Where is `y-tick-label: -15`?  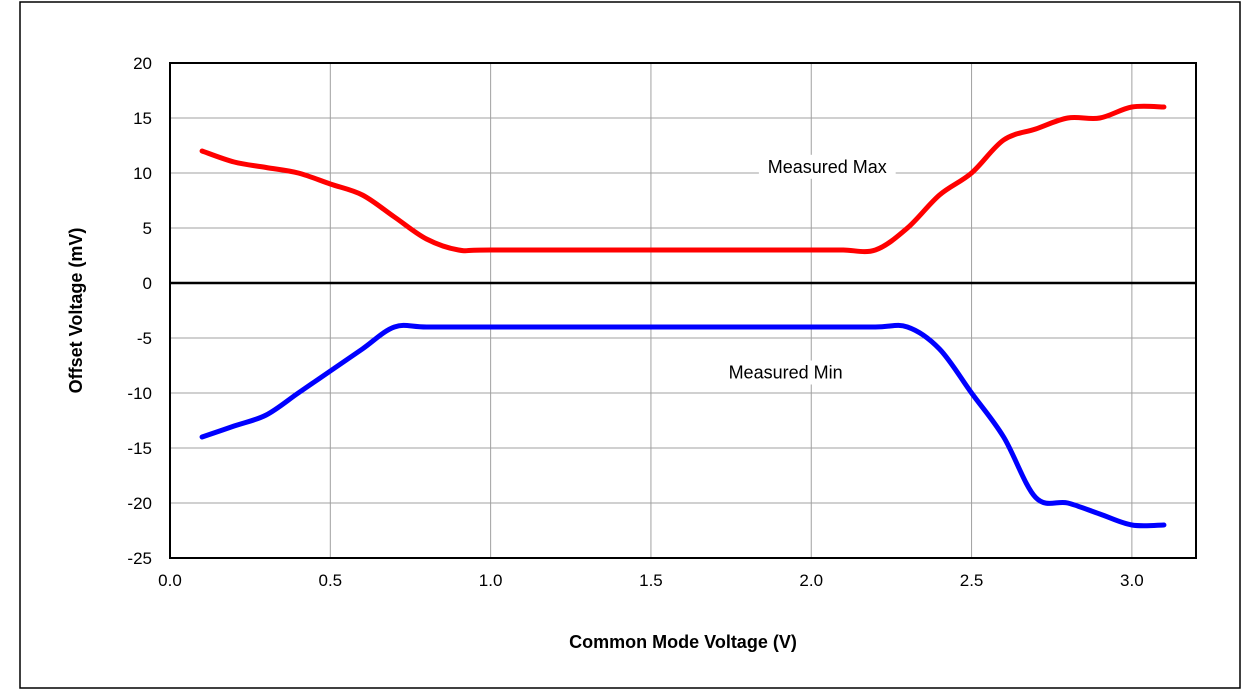
y-tick-label: -15 is located at coordinates (139, 448).